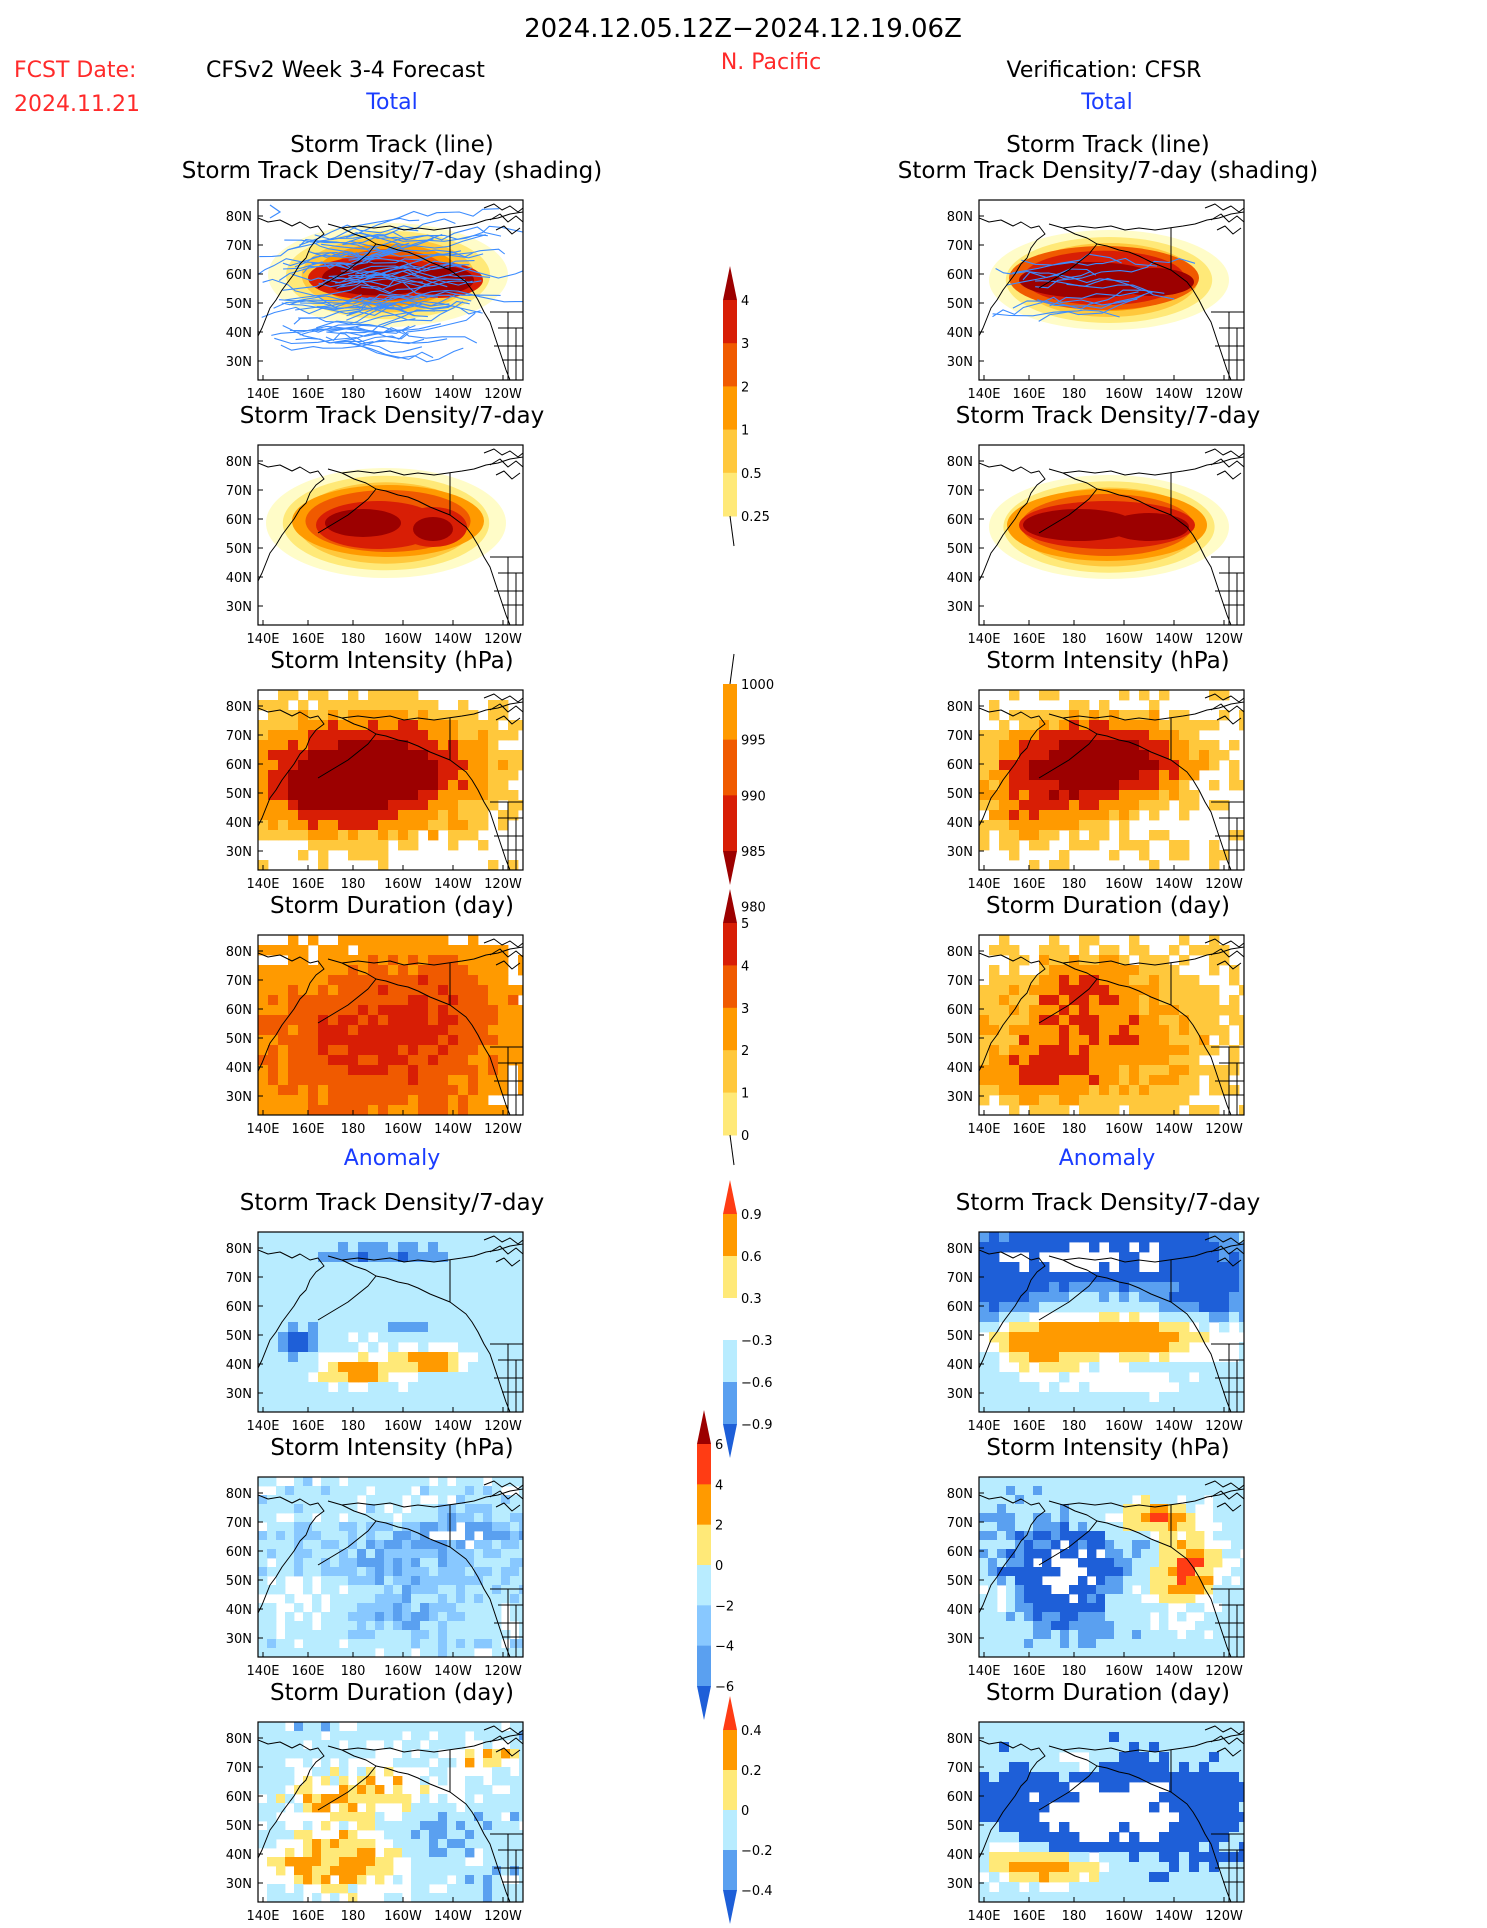 Image resolution: width=1487 pixels, height=1928 pixels. I want to click on density-colorbar: 4 3 2 1 0.5 0.25, so click(753, 408).